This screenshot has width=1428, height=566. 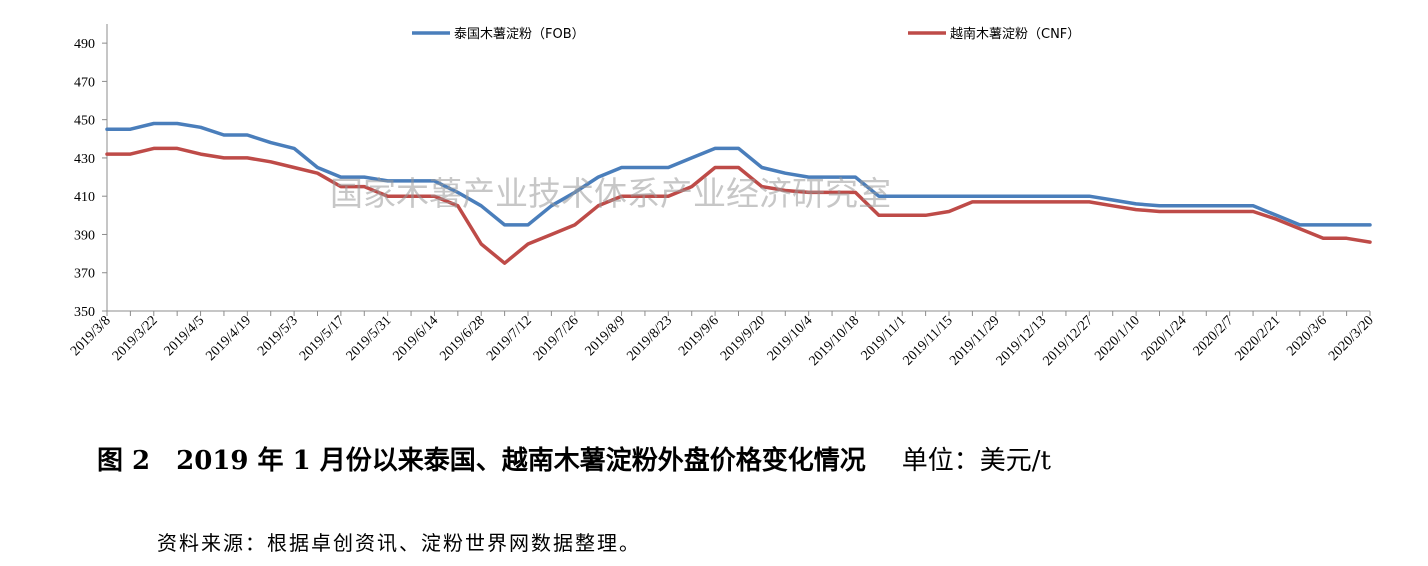 I want to click on x-tick-label: 2019/4/5, so click(x=185, y=336).